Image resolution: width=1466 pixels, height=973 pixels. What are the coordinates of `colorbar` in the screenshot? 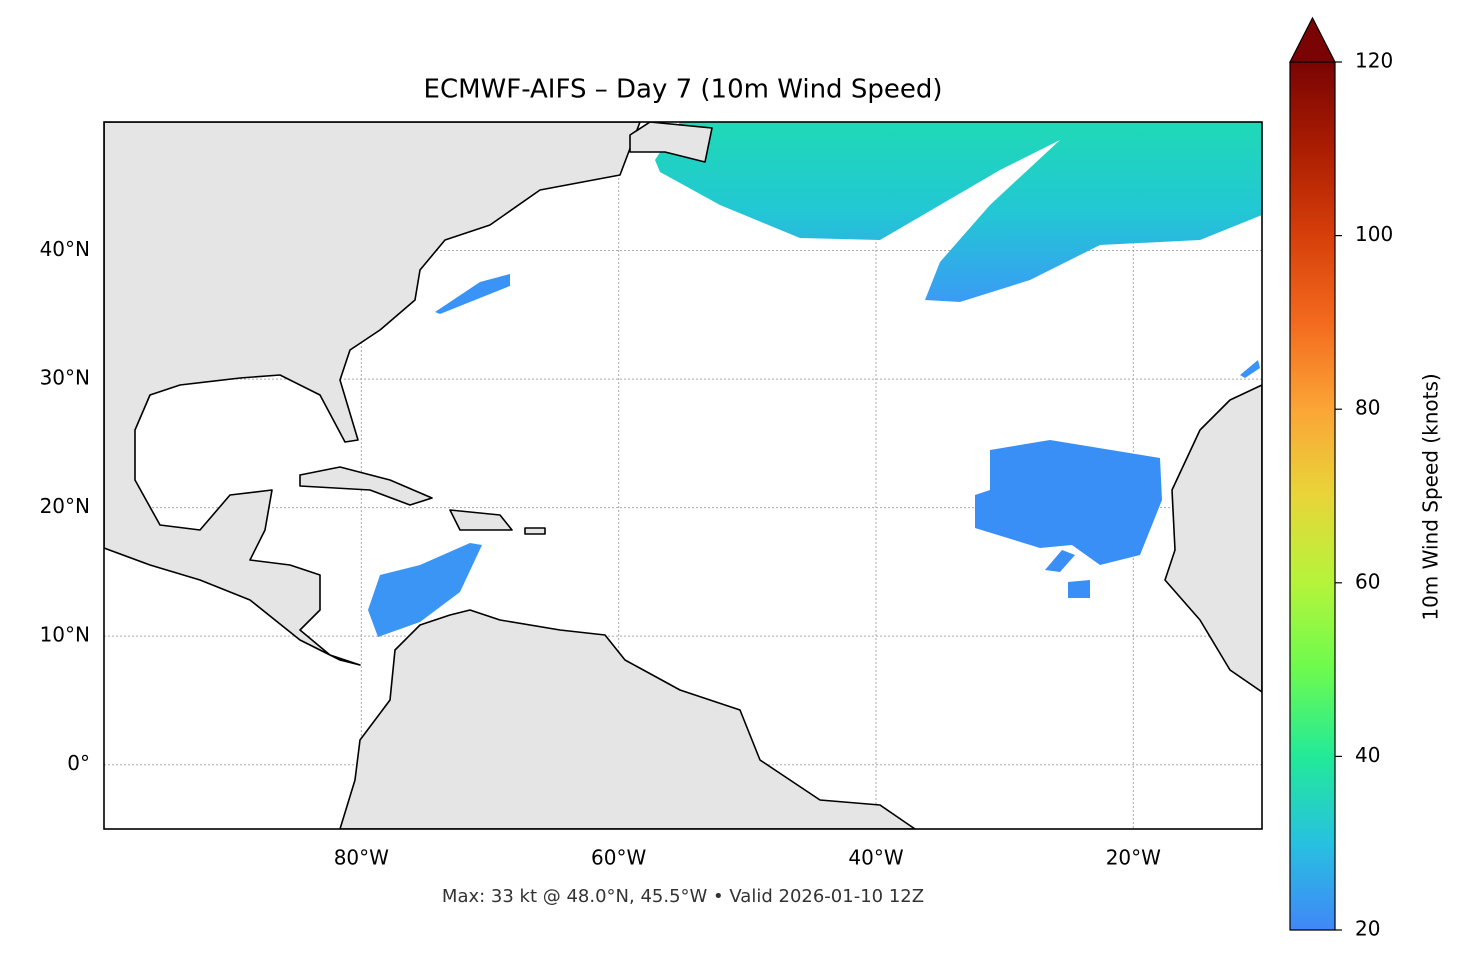 It's located at (1312, 496).